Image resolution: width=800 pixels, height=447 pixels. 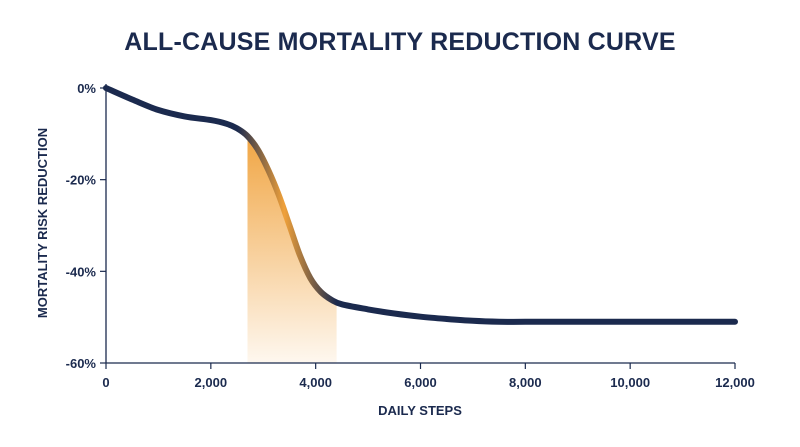 What do you see at coordinates (81, 180) in the screenshot?
I see `y-tick-label: -20%` at bounding box center [81, 180].